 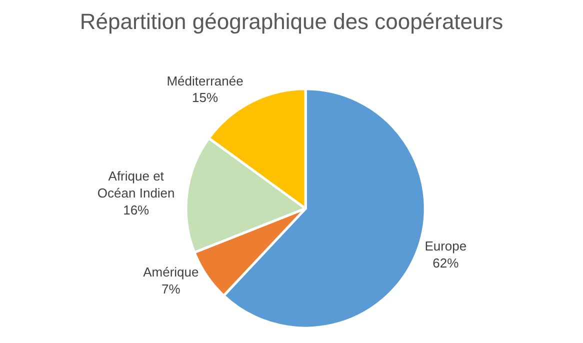 What do you see at coordinates (136, 184) in the screenshot?
I see `slice-label: Afrique et Océan Indien` at bounding box center [136, 184].